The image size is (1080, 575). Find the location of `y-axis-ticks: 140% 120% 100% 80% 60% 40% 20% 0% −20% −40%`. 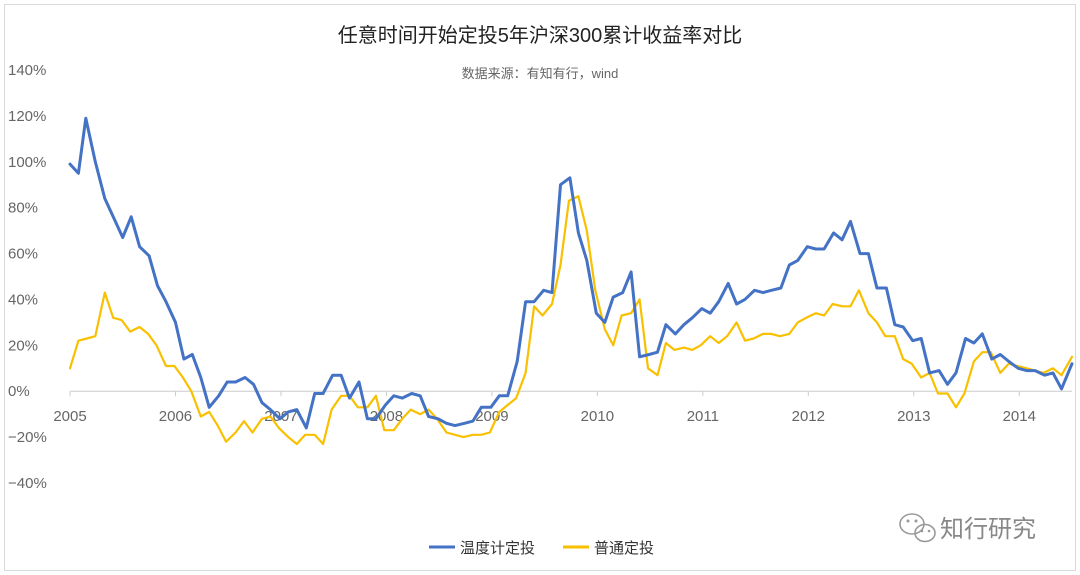

y-axis-ticks: 140% 120% 100% 80% 60% 40% 20% 0% −20% −40% is located at coordinates (27, 277).